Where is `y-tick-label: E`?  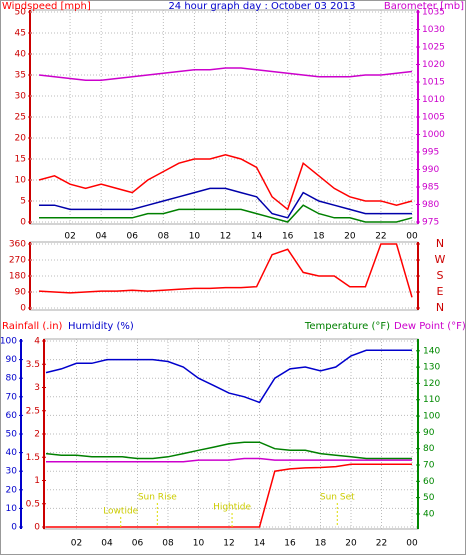
y-tick-label: E is located at coordinates (440, 291).